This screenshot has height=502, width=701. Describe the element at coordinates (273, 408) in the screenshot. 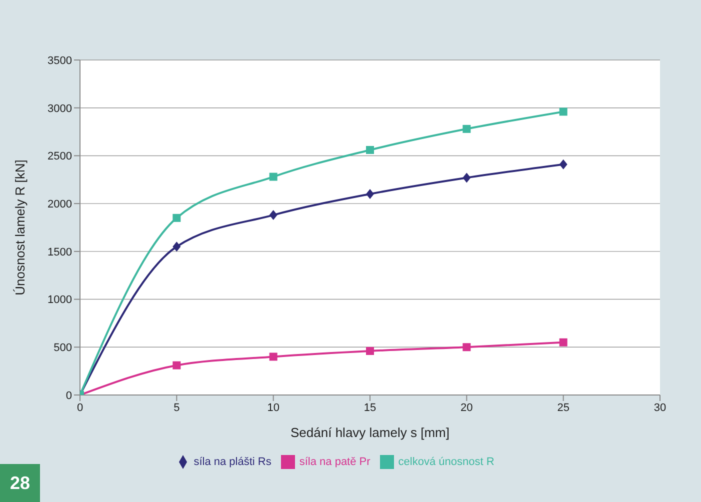

I see `x-tick-label: 10` at that location.